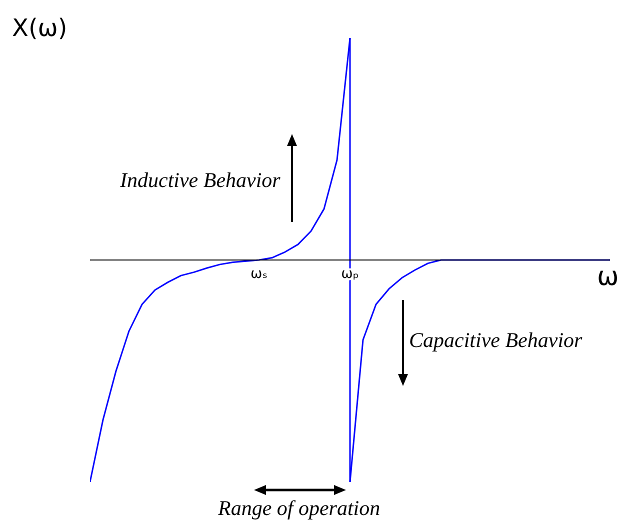 The image size is (621, 527). Describe the element at coordinates (40, 28) in the screenshot. I see `y-axis-title: X(ω)` at that location.